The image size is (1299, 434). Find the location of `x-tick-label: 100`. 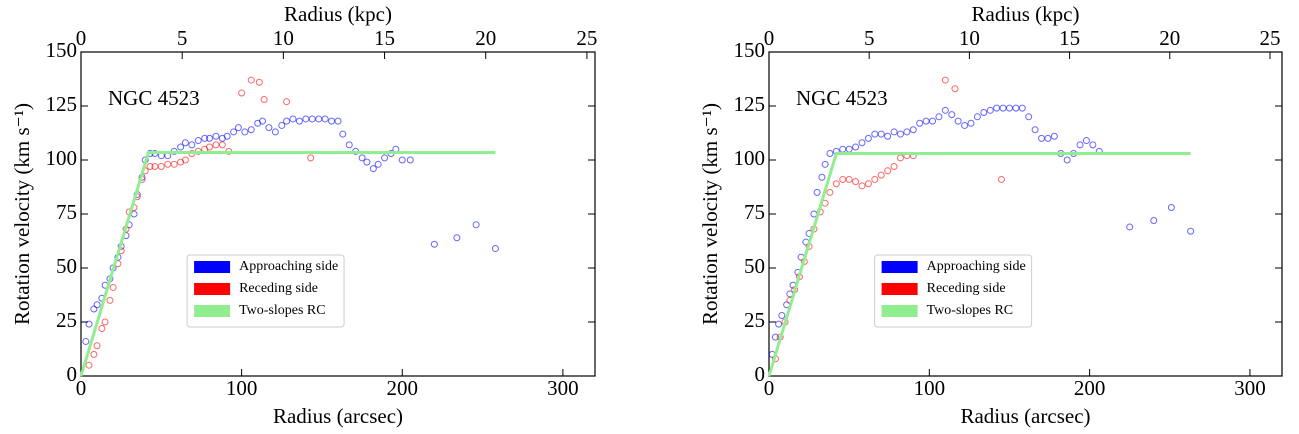

x-tick-label: 100 is located at coordinates (242, 388).